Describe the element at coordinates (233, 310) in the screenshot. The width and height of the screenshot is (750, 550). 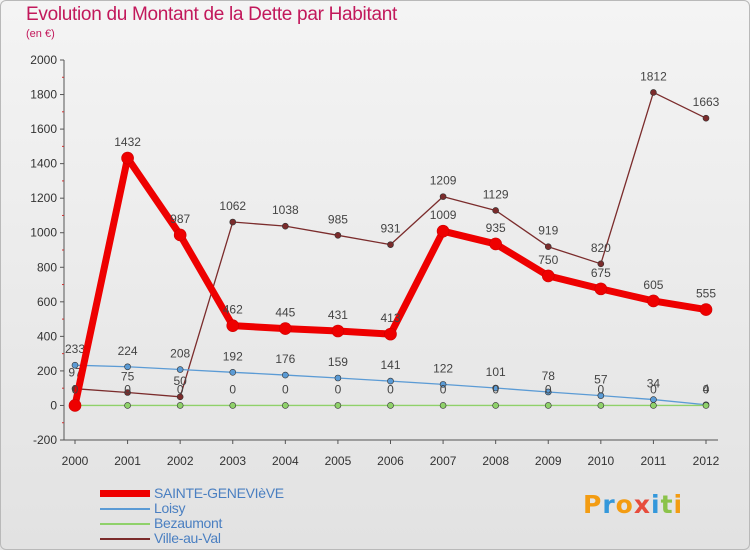
I see `data-label: 462` at that location.